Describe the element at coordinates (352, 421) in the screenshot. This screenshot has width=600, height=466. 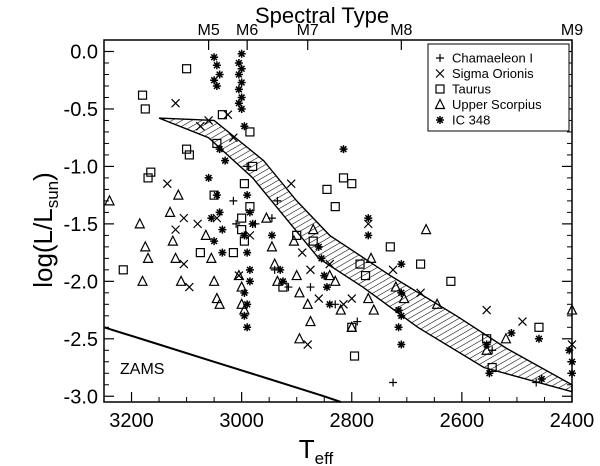
I see `x-tick-label: 2800` at that location.